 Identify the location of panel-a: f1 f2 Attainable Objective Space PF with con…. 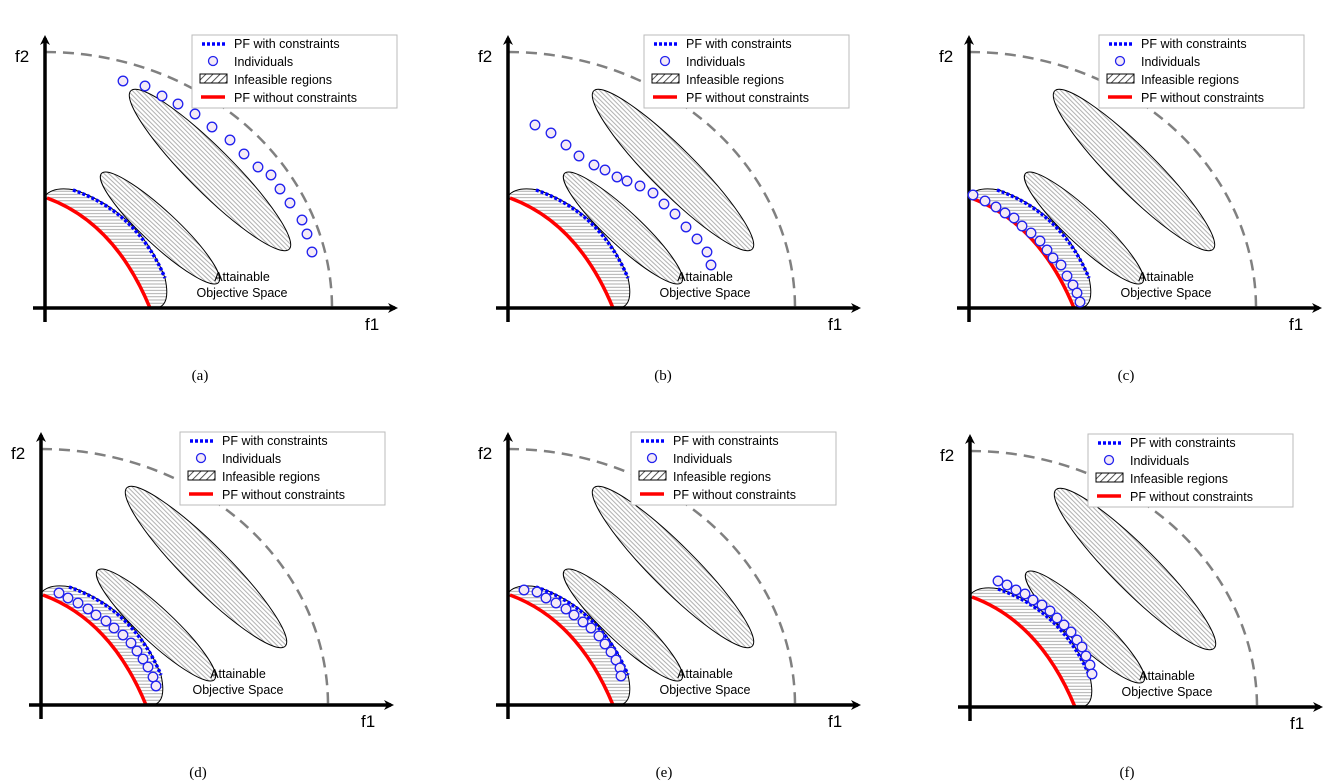
(206, 184).